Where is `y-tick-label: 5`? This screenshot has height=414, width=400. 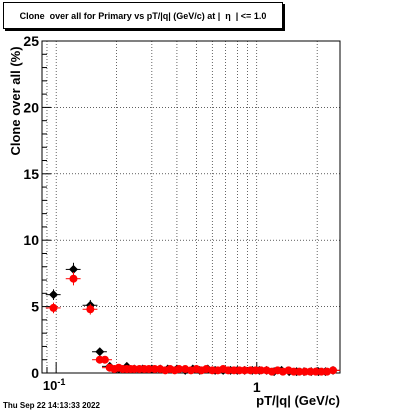
y-tick-label: 5 is located at coordinates (35, 307).